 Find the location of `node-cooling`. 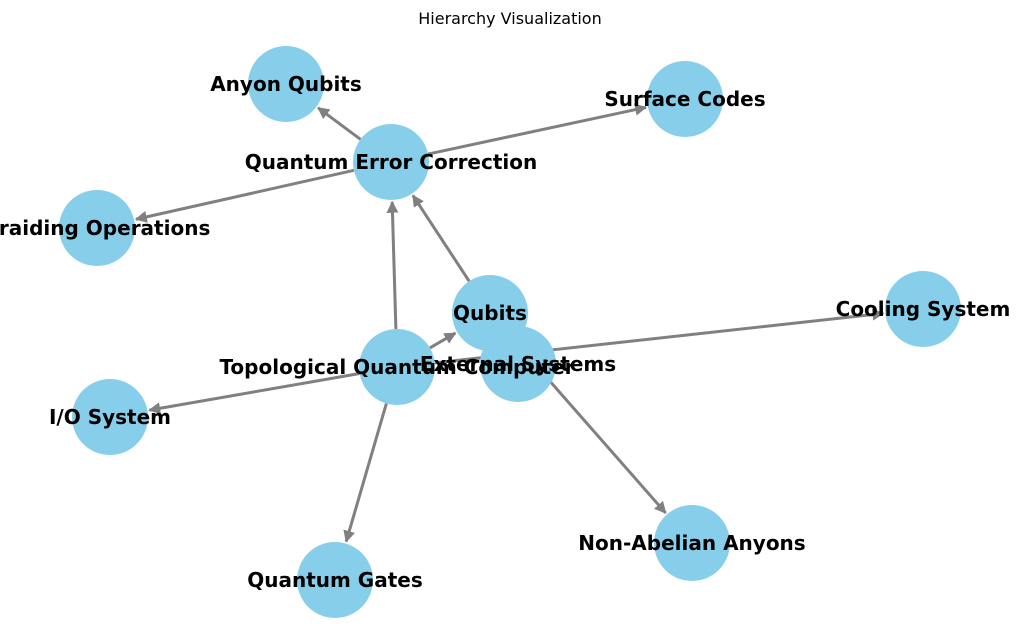

node-cooling is located at coordinates (923, 309).